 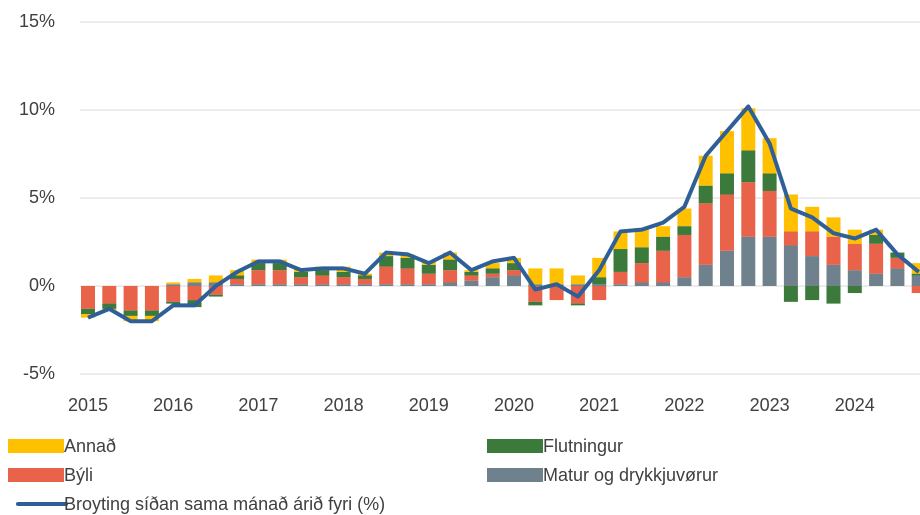 What do you see at coordinates (88, 405) in the screenshot?
I see `x-tick-label: 2015` at bounding box center [88, 405].